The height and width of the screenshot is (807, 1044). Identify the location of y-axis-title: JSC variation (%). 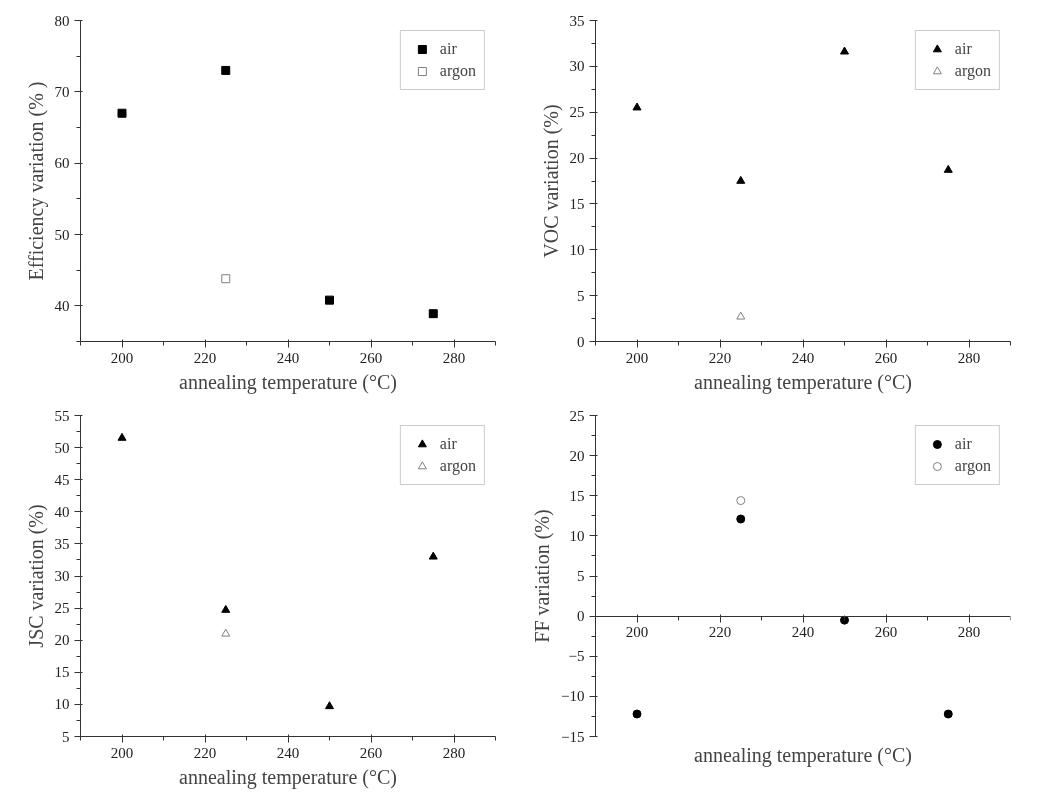
(36, 576).